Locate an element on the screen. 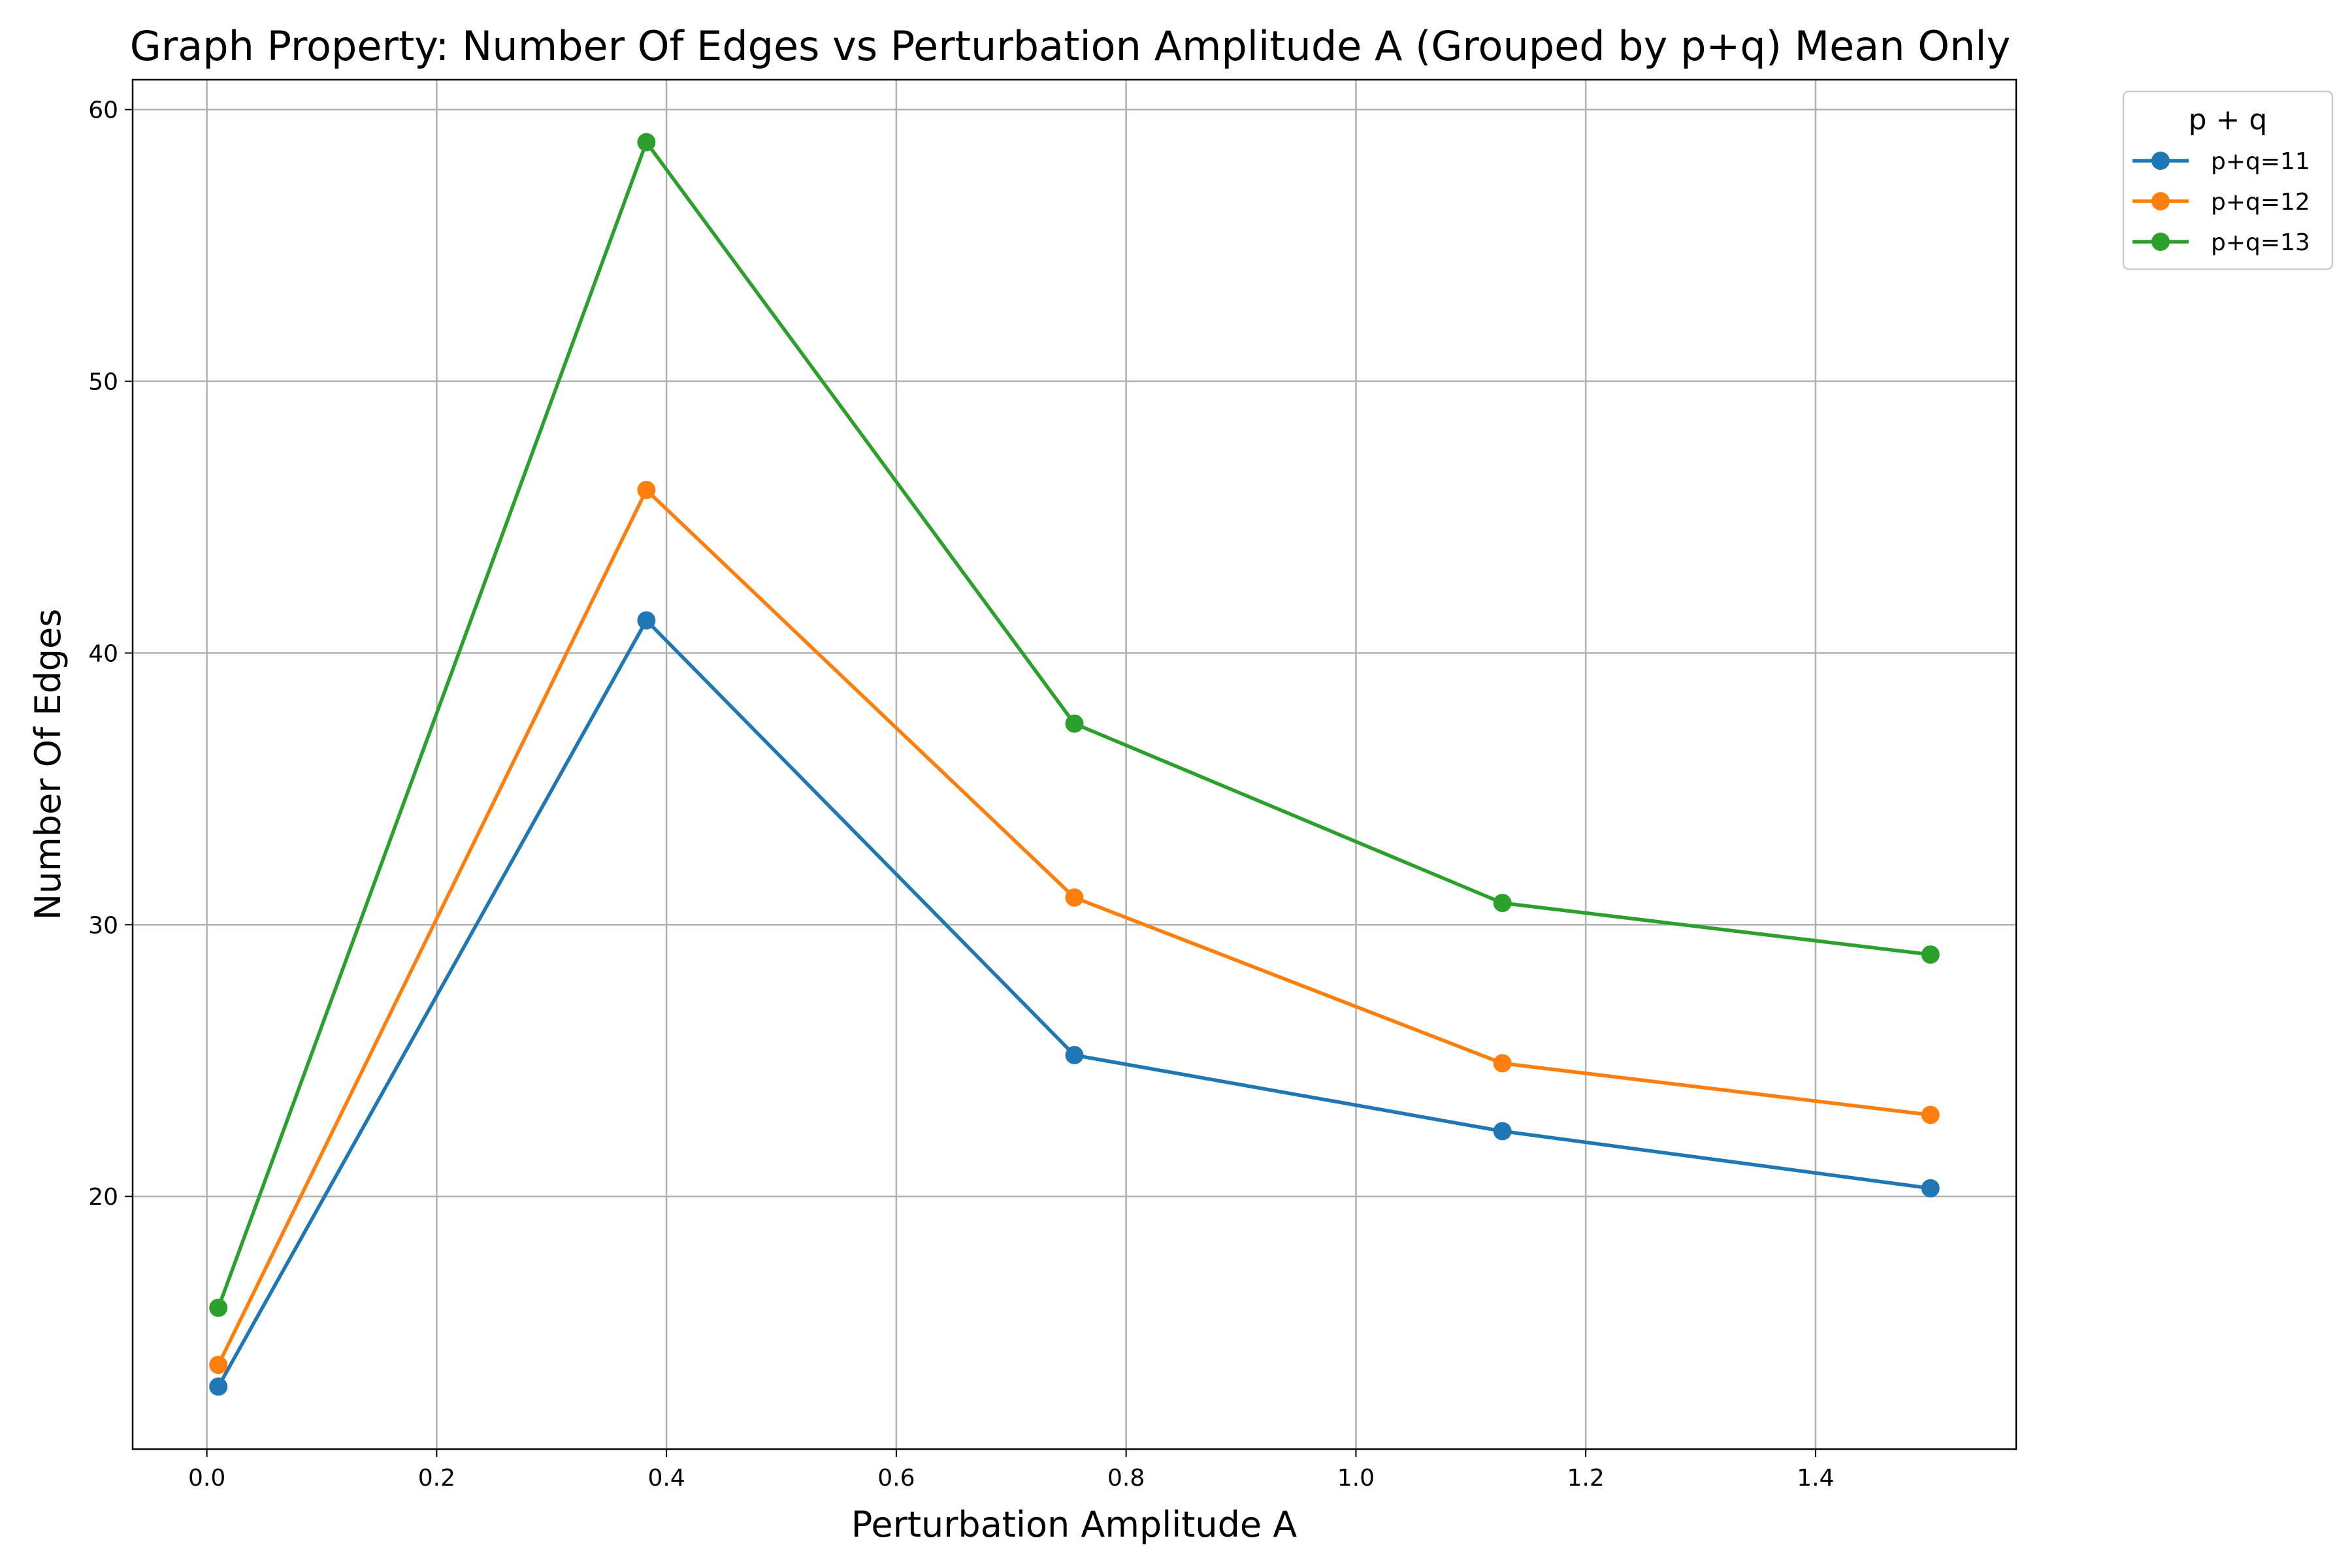 This screenshot has height=1568, width=2352. legend-item-p-q-12: p+q=12 is located at coordinates (2221, 202).